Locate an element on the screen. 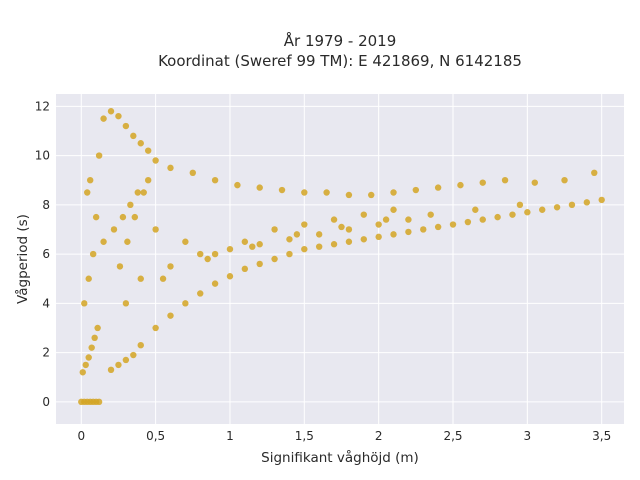 The image size is (640, 480). y-tick-label: 8 is located at coordinates (46, 205).